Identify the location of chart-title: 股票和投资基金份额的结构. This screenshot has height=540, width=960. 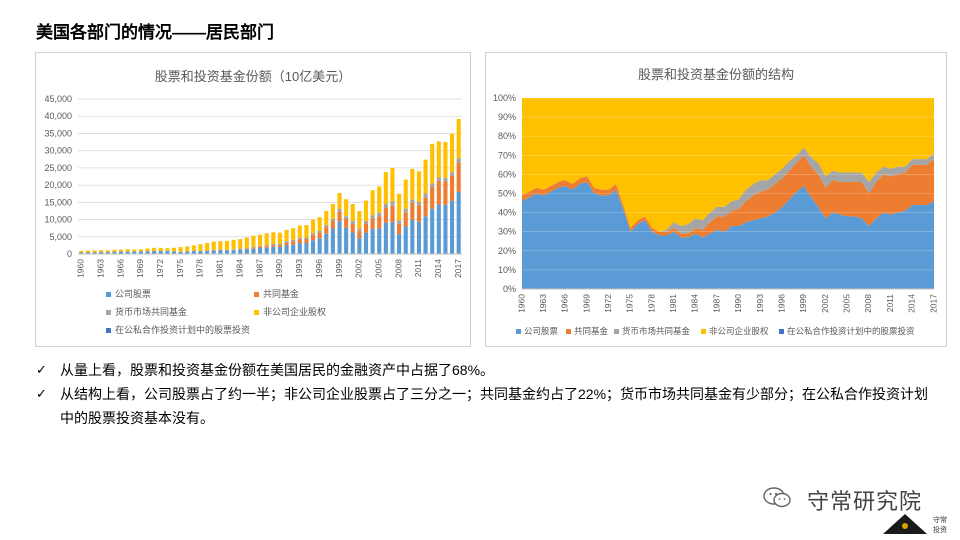
(716, 74).